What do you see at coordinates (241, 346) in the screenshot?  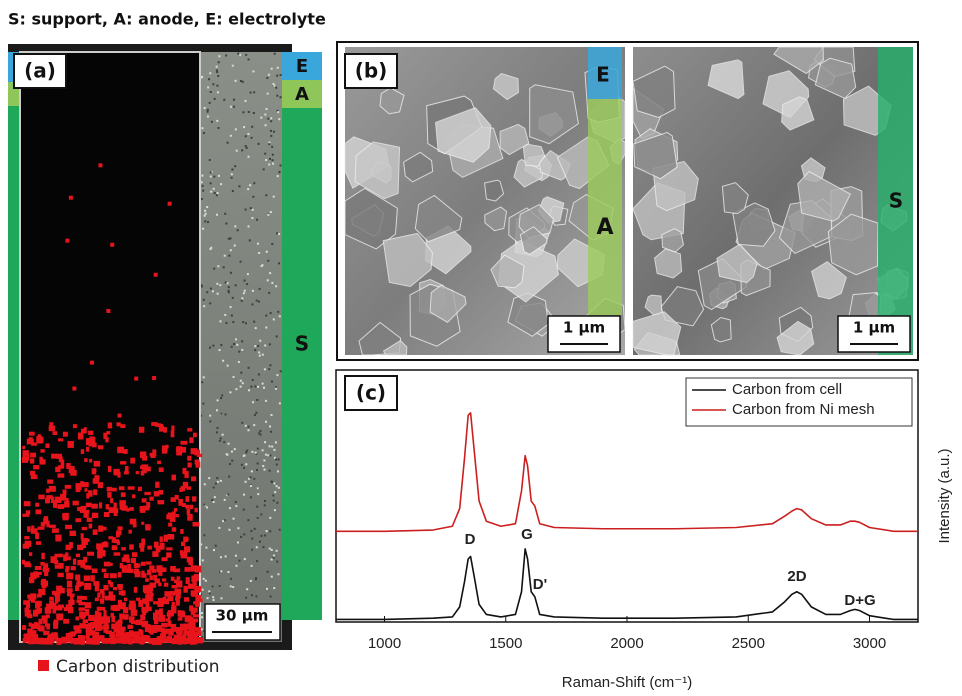 I see `texture` at bounding box center [241, 346].